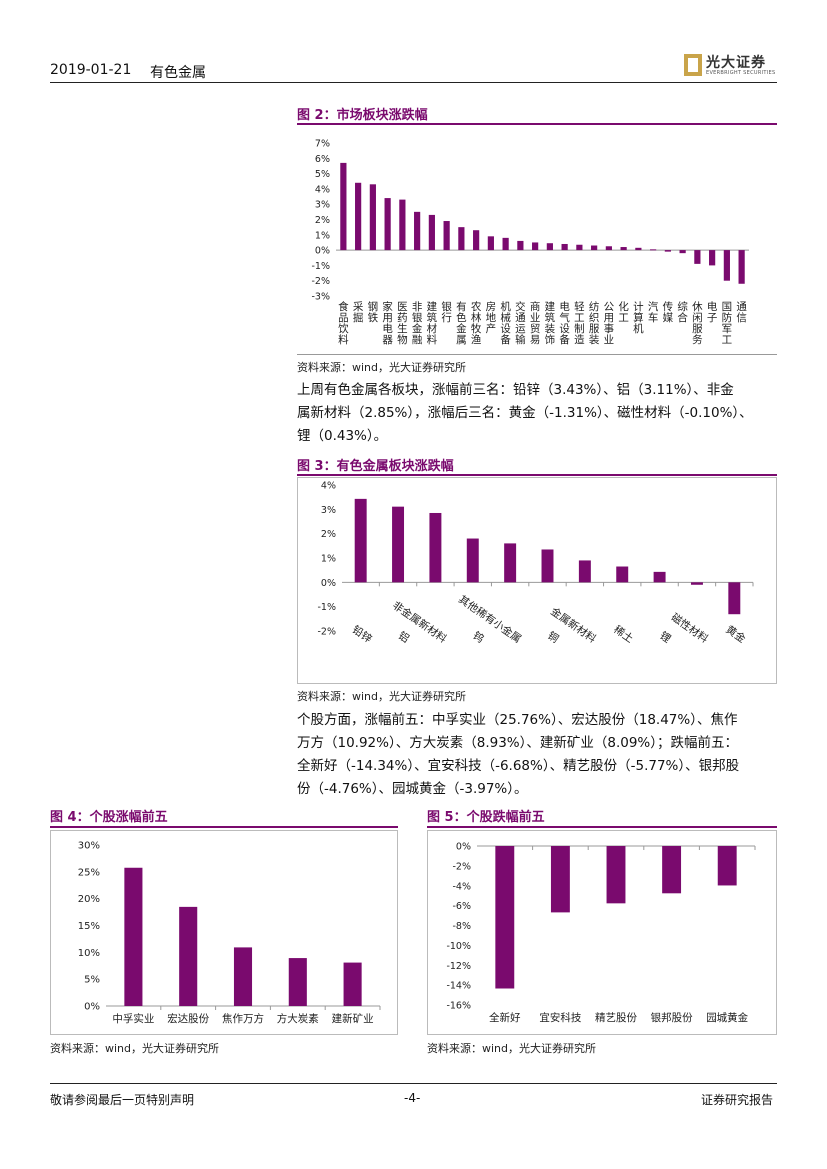 The image size is (827, 1169). I want to click on y-tick-label: 30%, so click(89, 846).